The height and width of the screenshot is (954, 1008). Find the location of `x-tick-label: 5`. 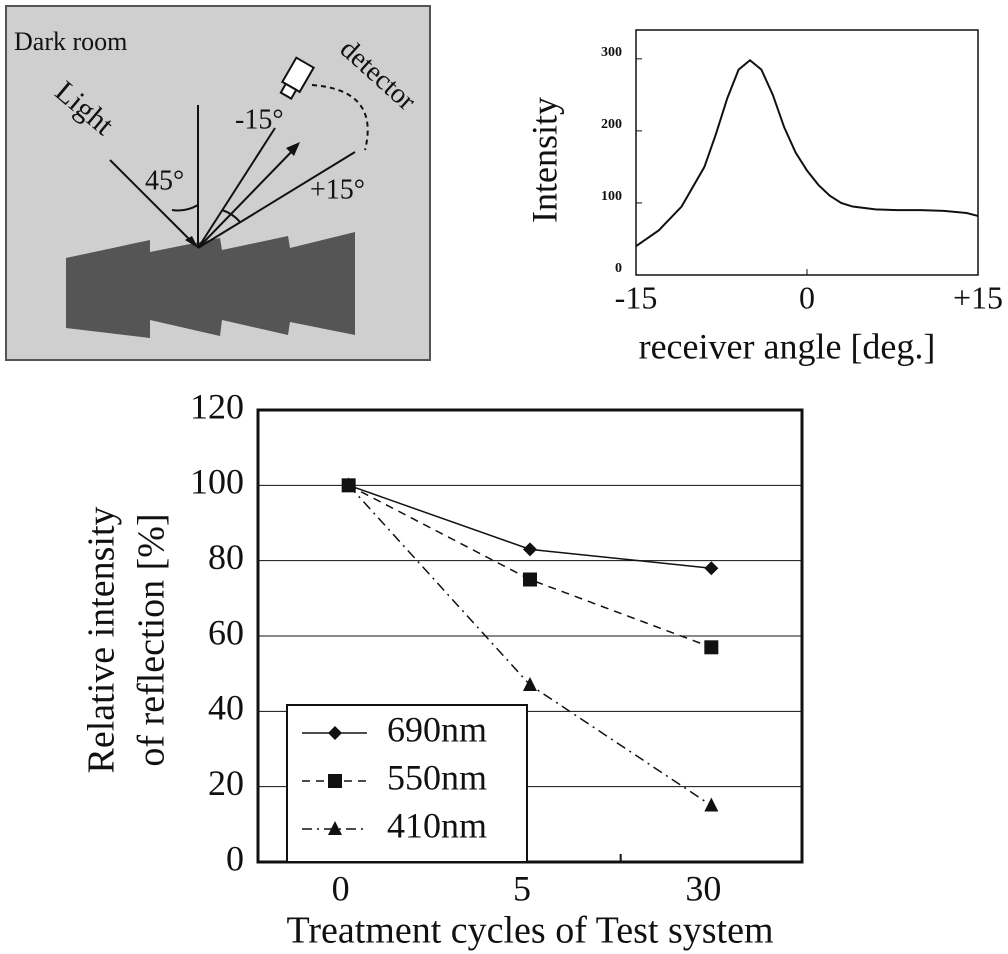

x-tick-label: 5 is located at coordinates (522, 888).